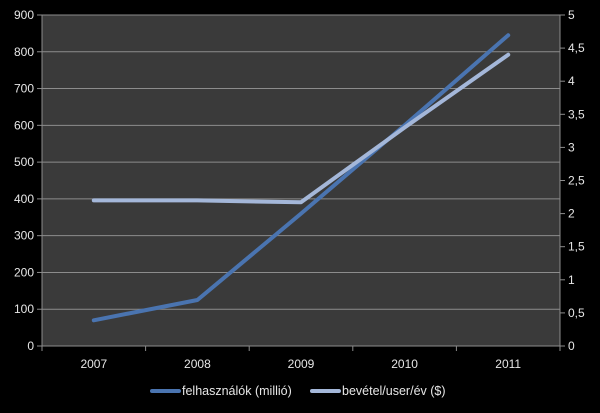 The width and height of the screenshot is (600, 413). I want to click on x-axis-tick-label: 2011, so click(508, 364).